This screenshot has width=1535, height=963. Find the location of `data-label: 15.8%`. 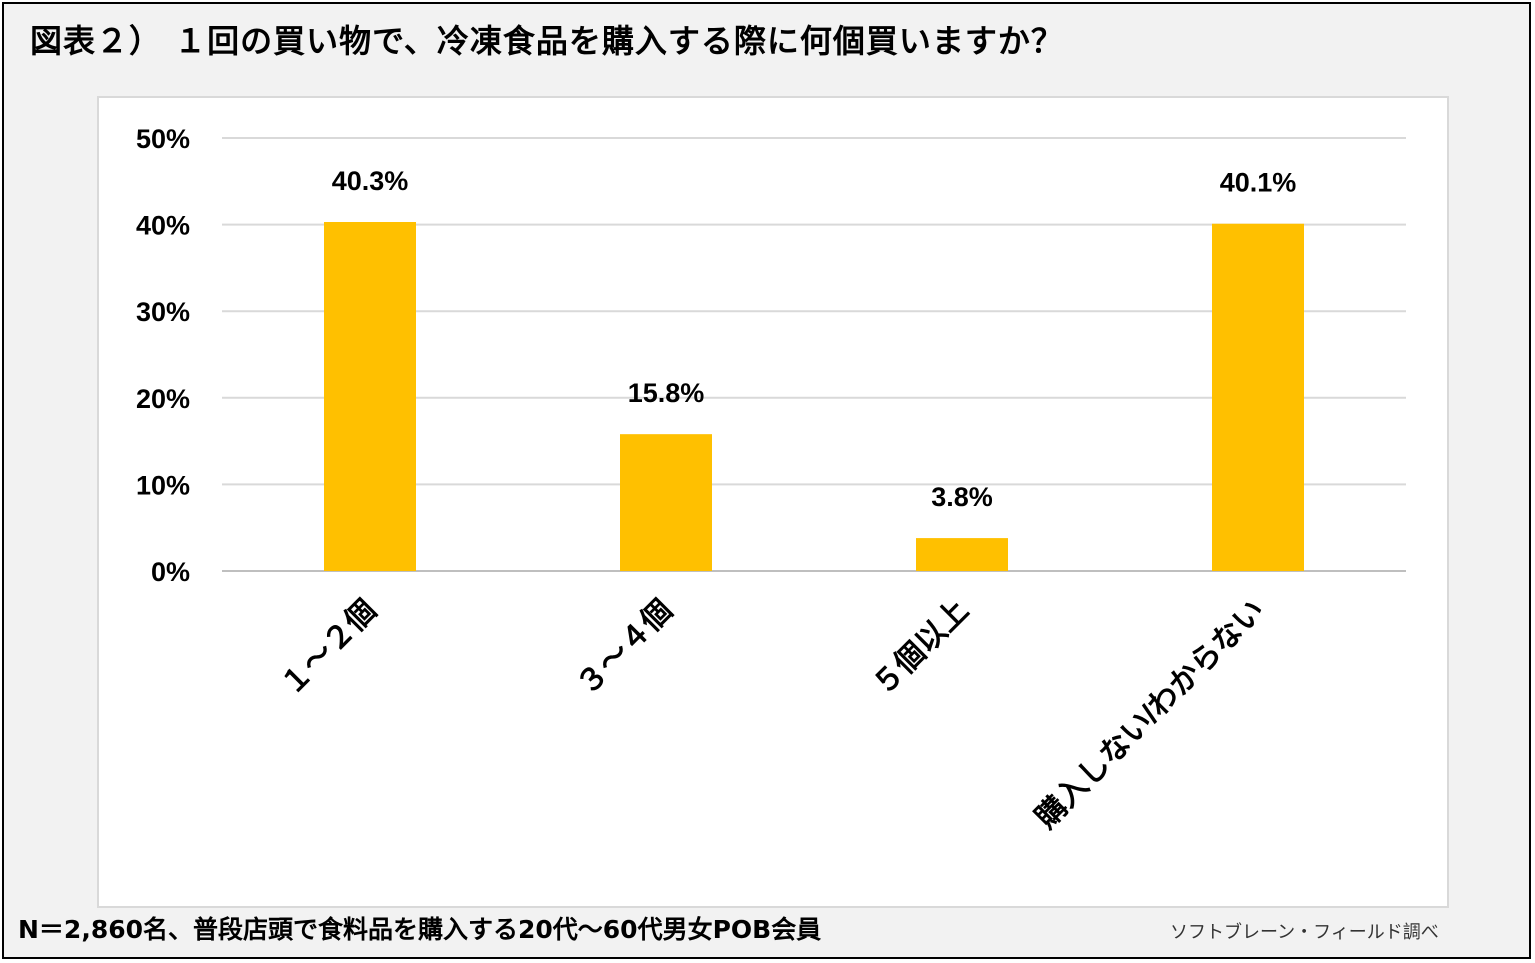

data-label: 15.8% is located at coordinates (666, 393).